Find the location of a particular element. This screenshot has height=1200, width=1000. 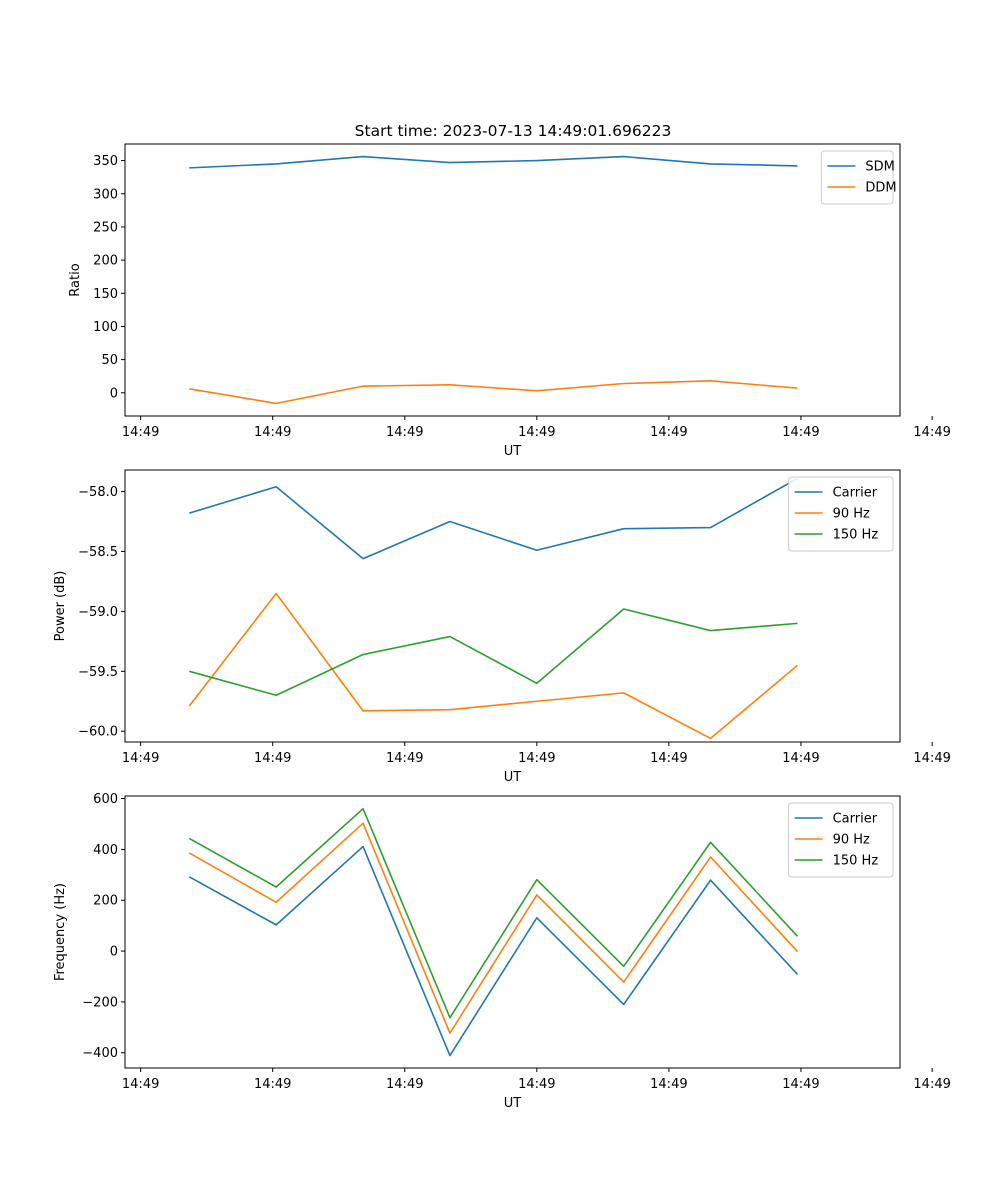

legend-label: SDM is located at coordinates (879, 167).